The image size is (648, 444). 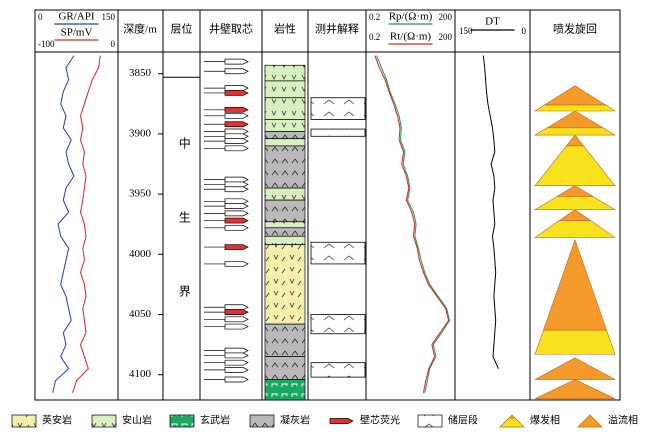 What do you see at coordinates (295, 419) in the screenshot?
I see `legend-label: 凝灰岩` at bounding box center [295, 419].